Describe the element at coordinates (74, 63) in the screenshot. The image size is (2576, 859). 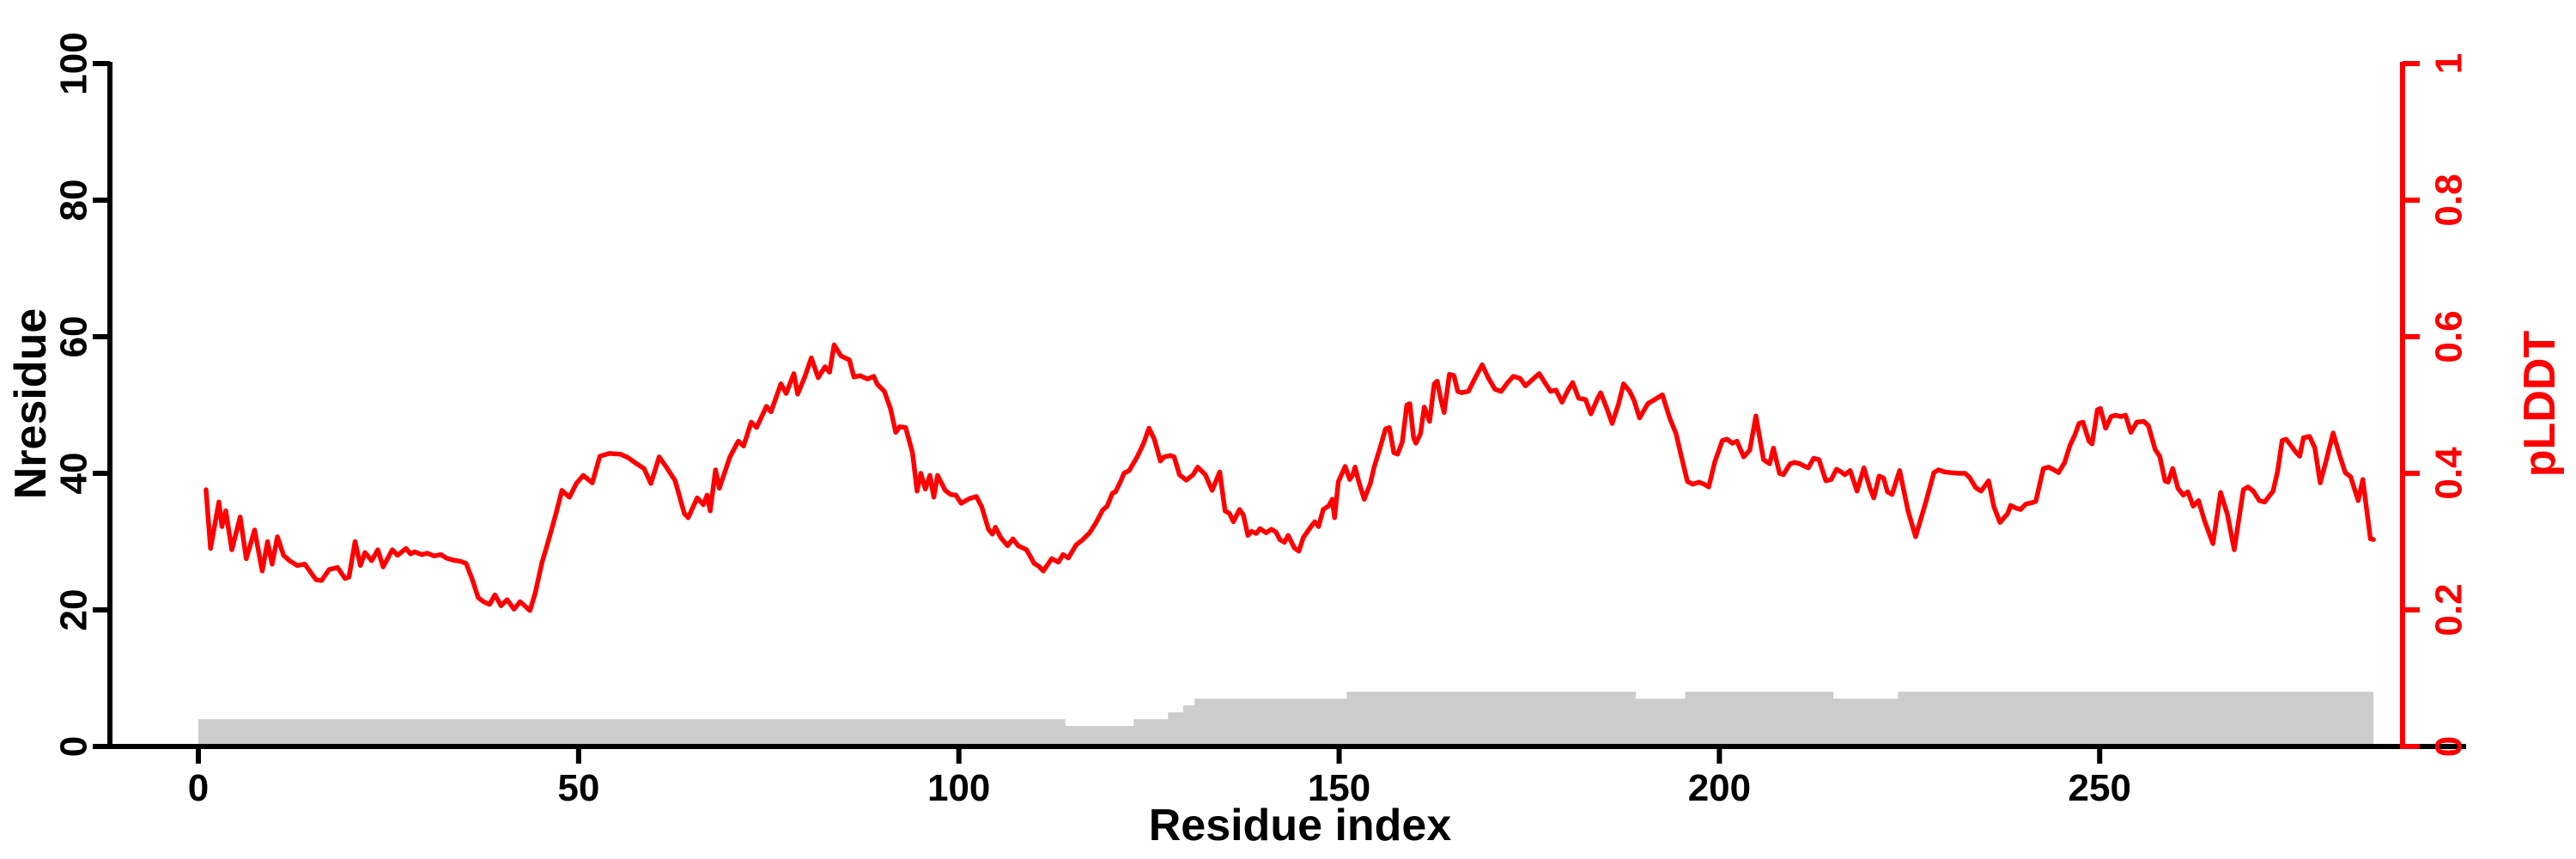
I see `y-left-tick-label: 100` at that location.